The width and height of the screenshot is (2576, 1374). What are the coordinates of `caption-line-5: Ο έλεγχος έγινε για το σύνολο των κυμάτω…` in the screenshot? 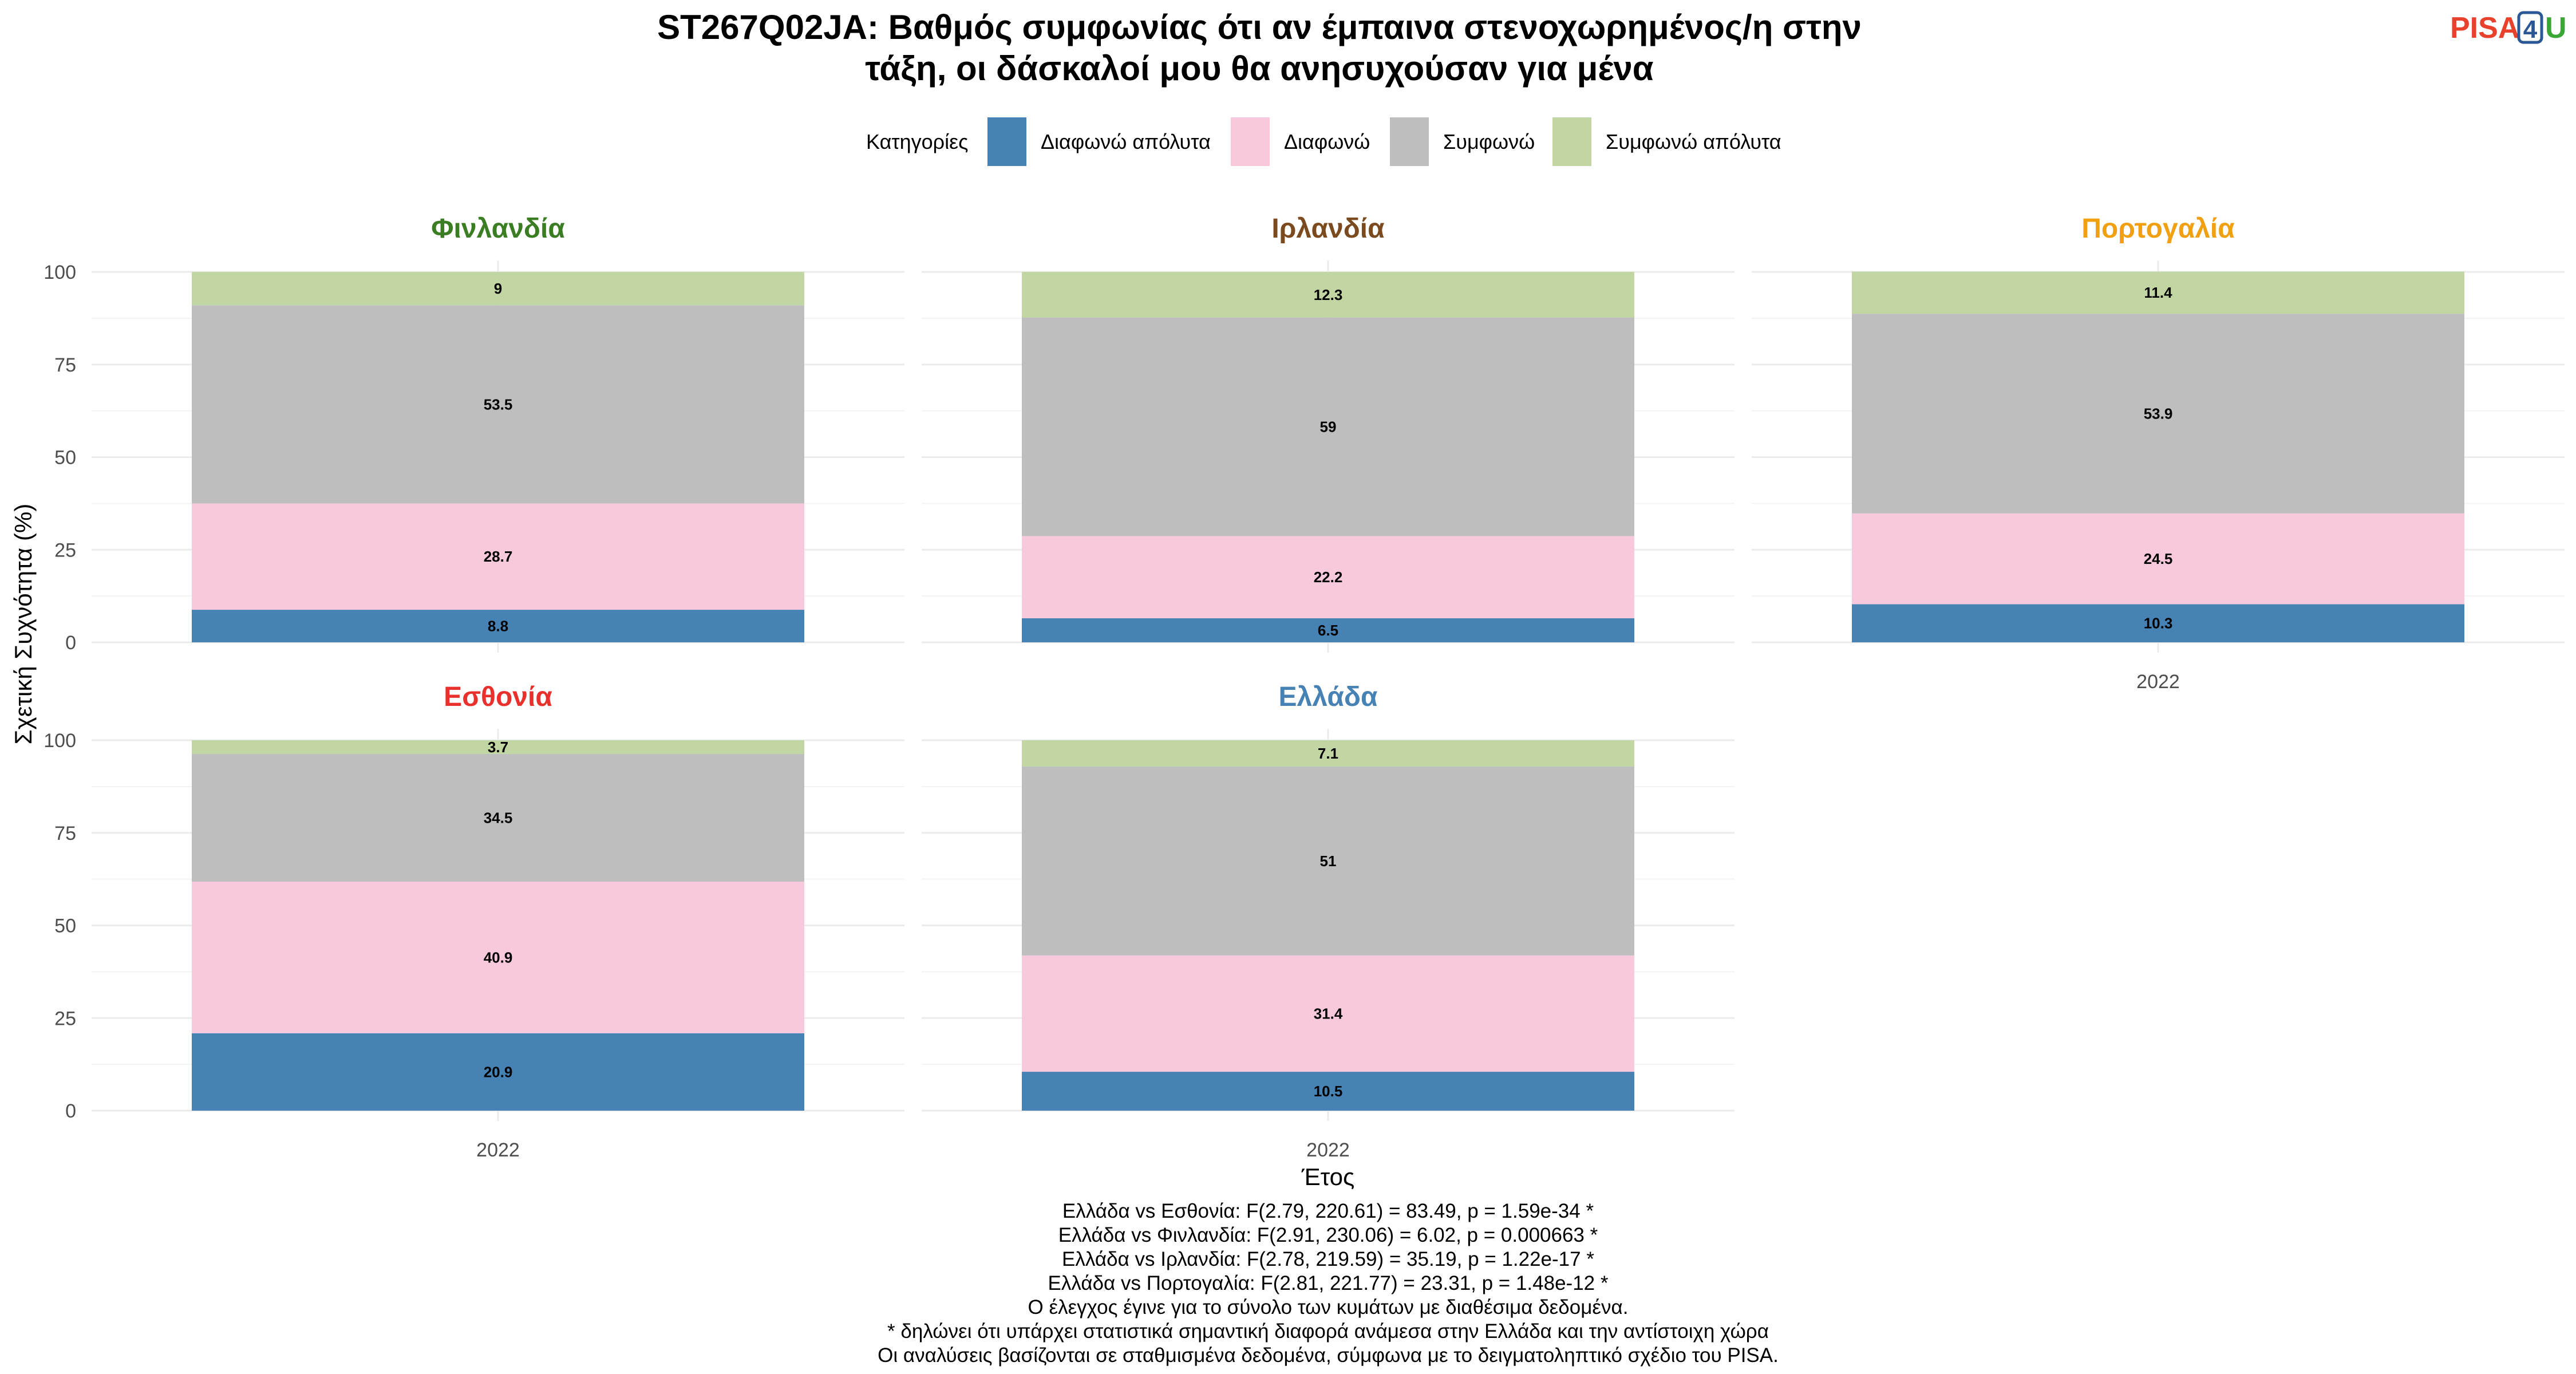 It's located at (1328, 1307).